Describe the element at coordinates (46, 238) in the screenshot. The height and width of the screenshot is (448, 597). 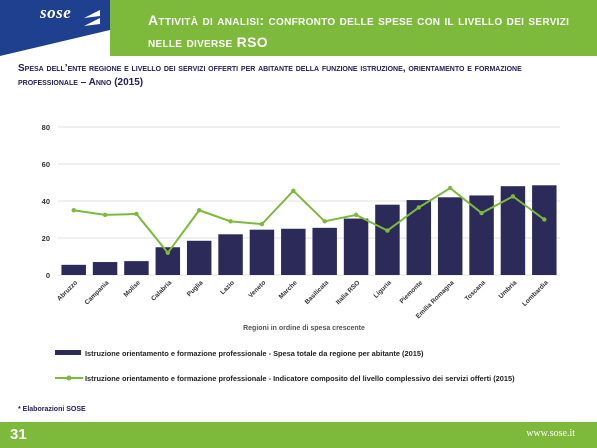
I see `y-tick-label: 20` at that location.